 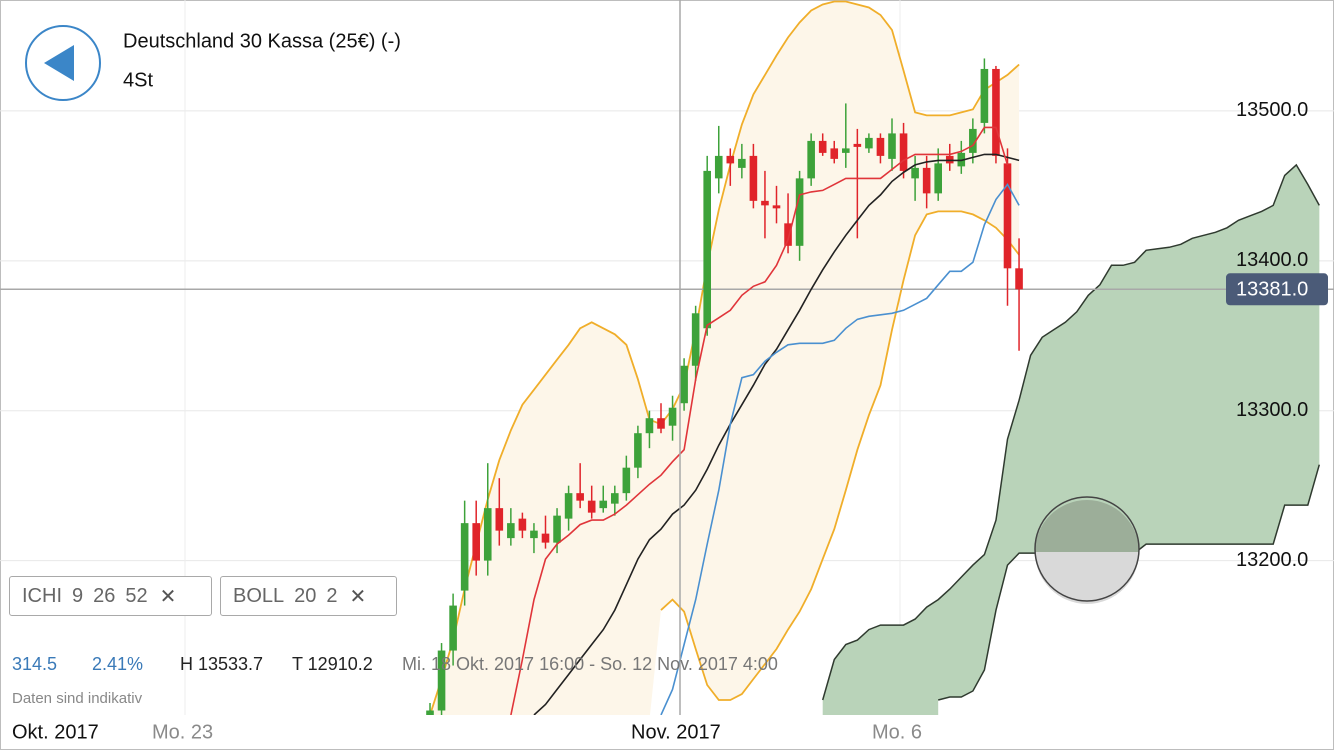 What do you see at coordinates (78, 595) in the screenshot?
I see `chip-param: 9` at bounding box center [78, 595].